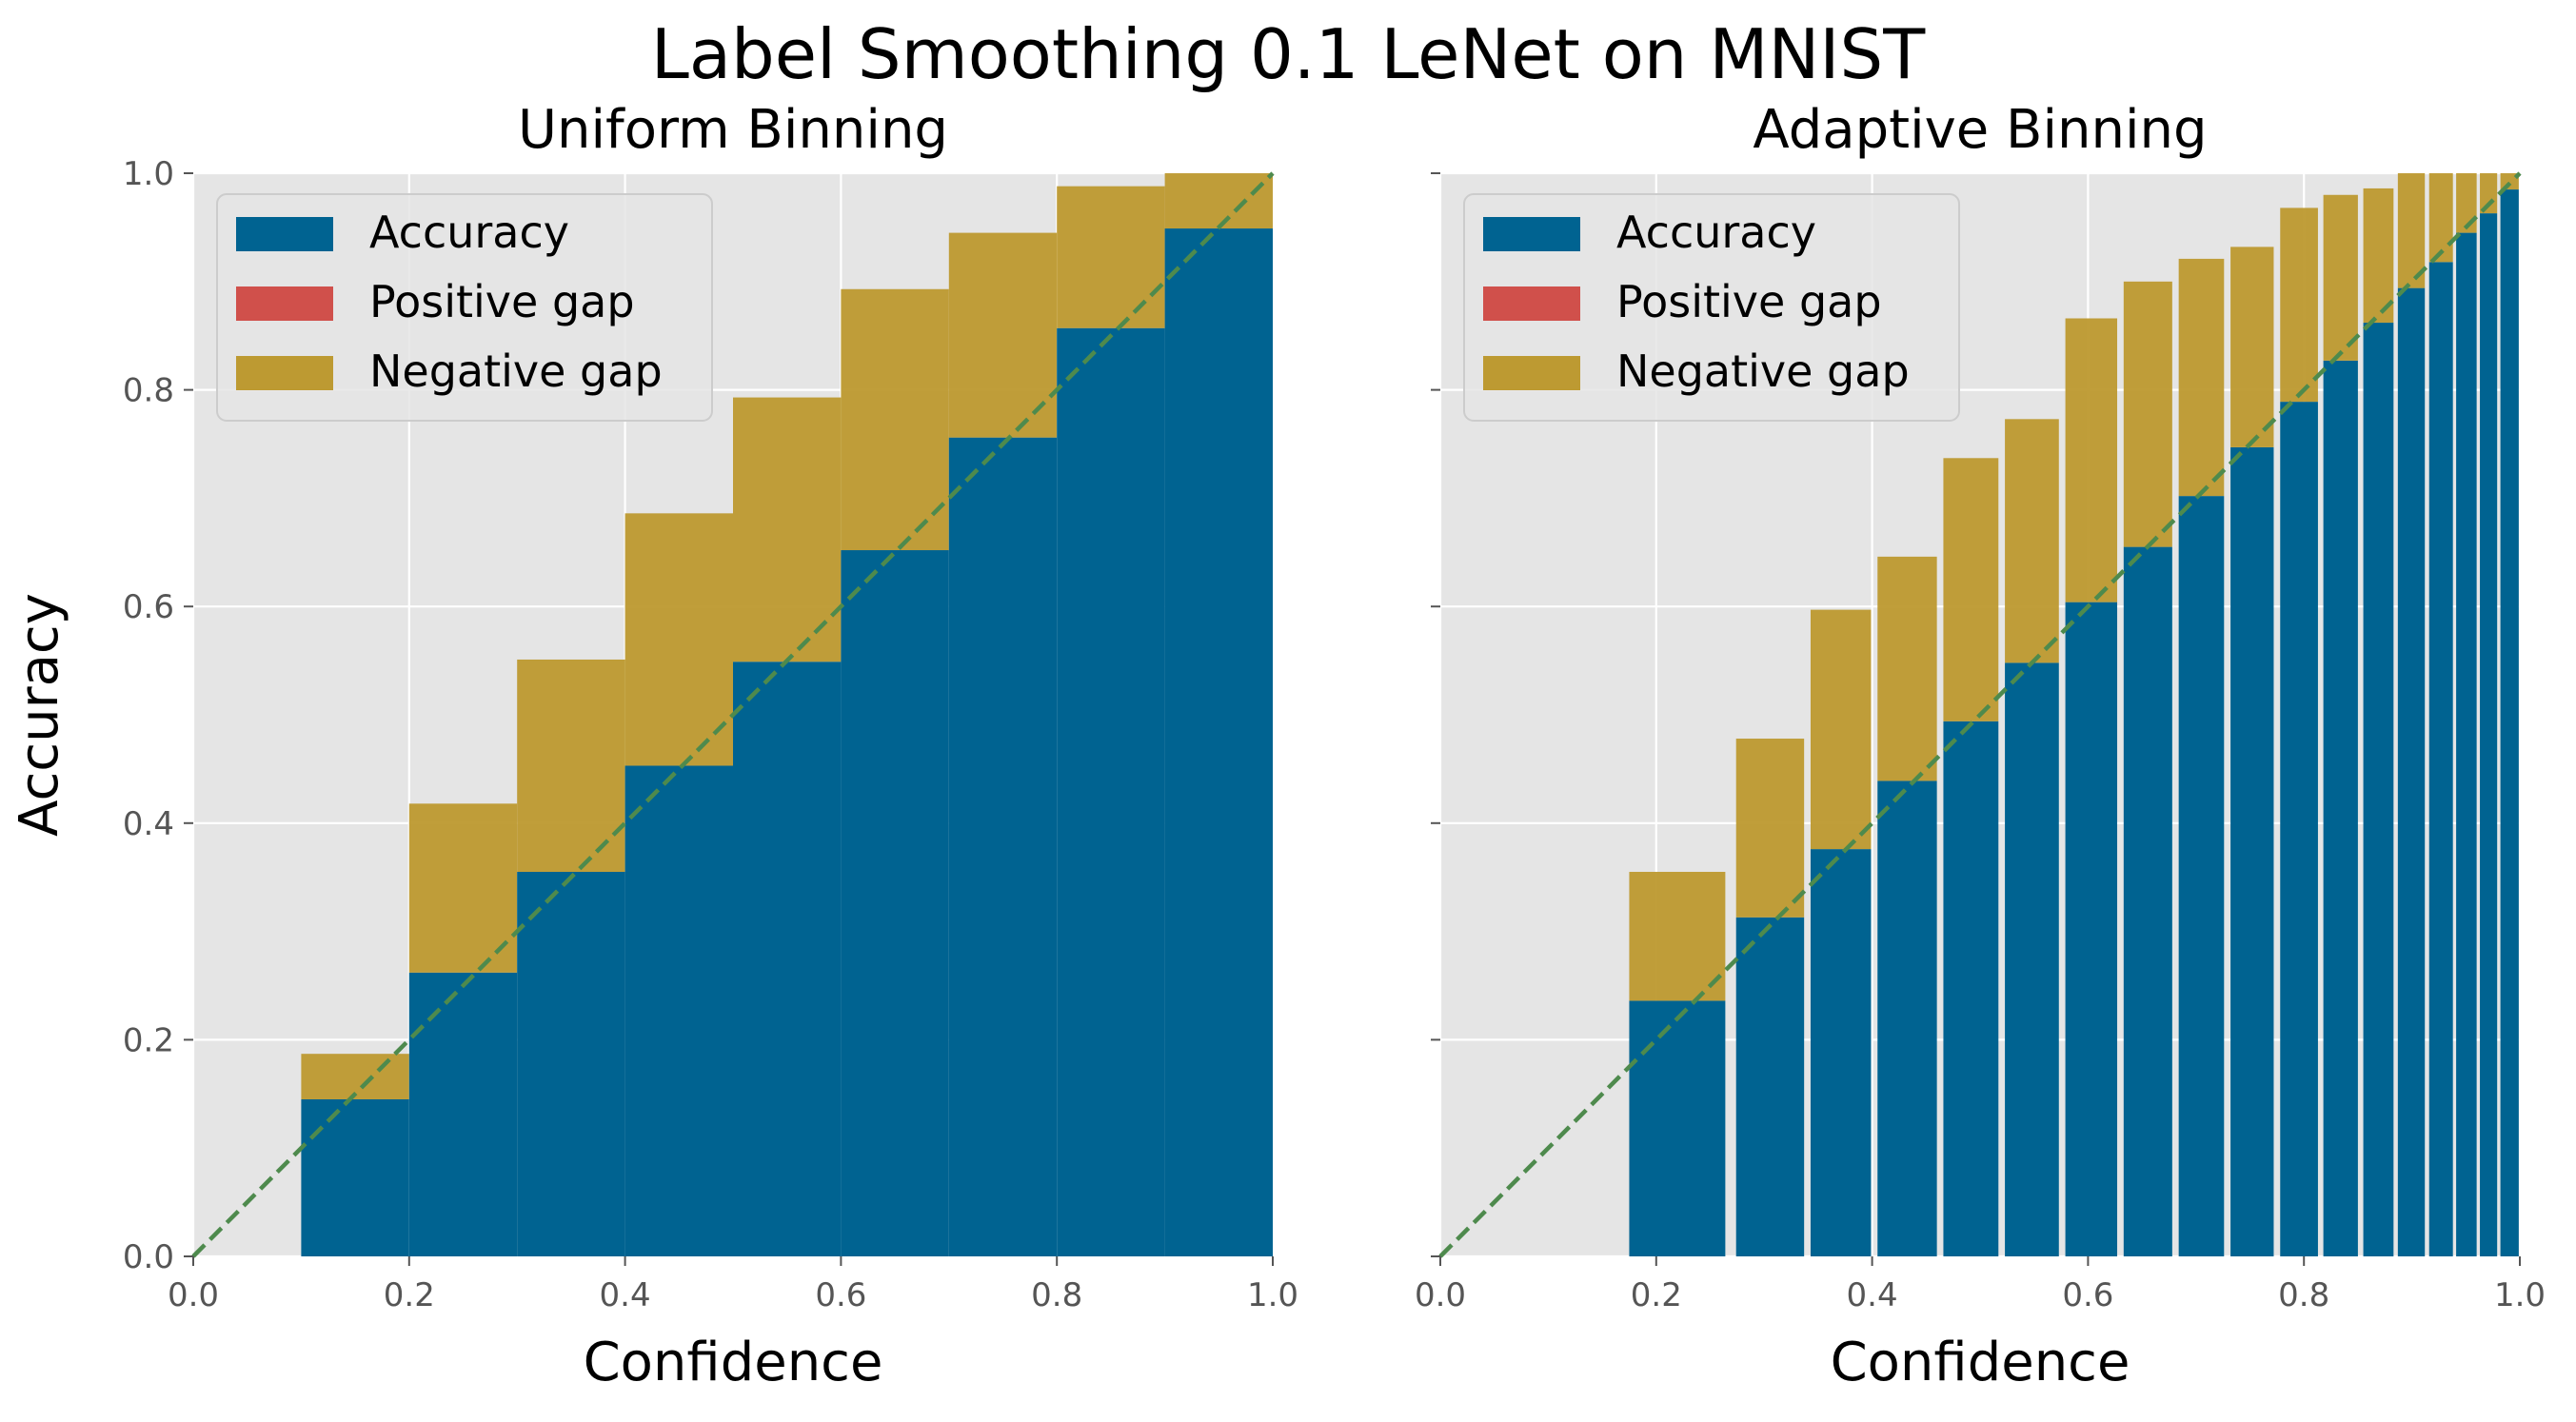 Image resolution: width=2576 pixels, height=1422 pixels. Describe the element at coordinates (149, 824) in the screenshot. I see `y-tick-label: 0.4` at that location.